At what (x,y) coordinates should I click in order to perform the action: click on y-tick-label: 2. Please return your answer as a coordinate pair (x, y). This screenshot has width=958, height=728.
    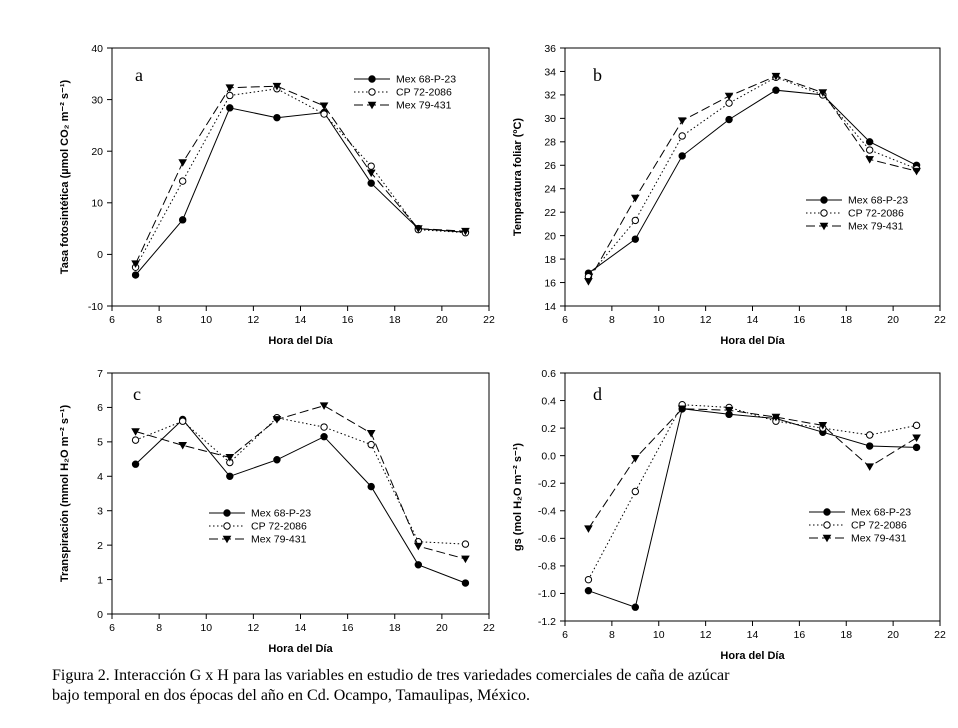
    Looking at the image, I should click on (100, 546).